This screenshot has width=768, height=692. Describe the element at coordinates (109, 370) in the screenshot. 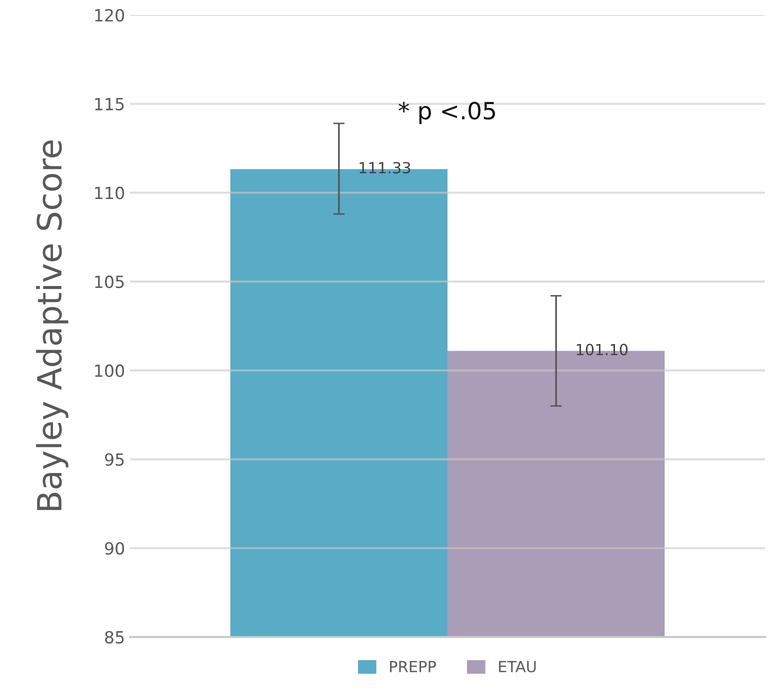

I see `y-tick-label: 100` at that location.